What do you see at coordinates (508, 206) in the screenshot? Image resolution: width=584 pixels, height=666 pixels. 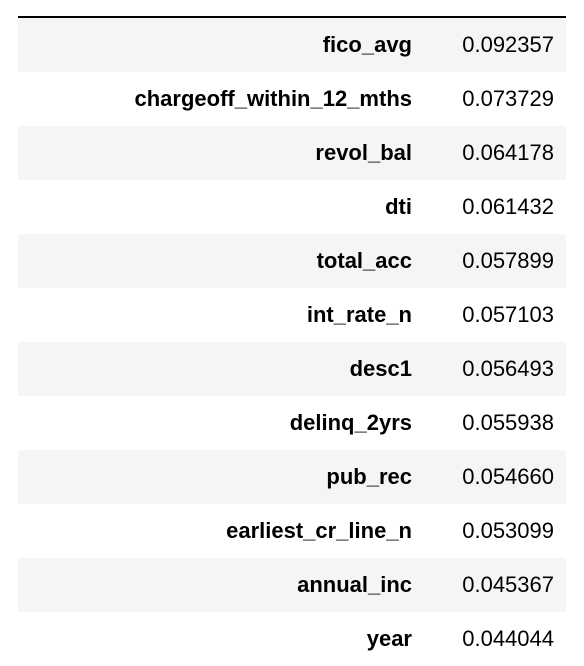 I see `row-value: 0.061432` at bounding box center [508, 206].